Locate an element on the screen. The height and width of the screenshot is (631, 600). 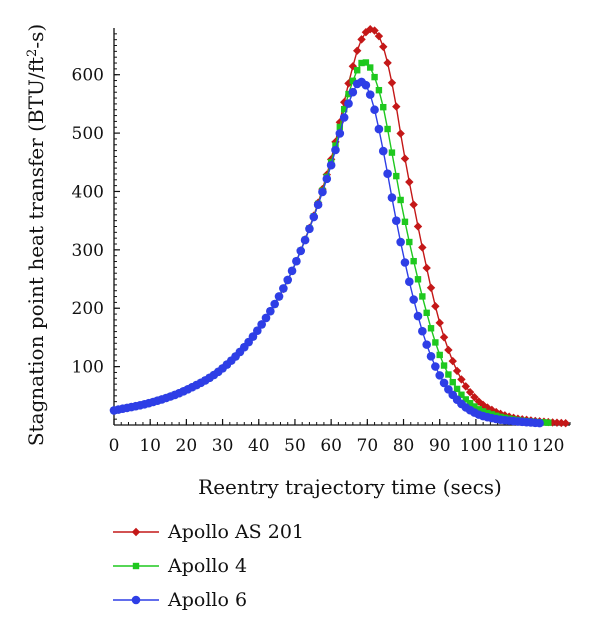
x-axis-label: Reentry trajectory time (secs) is located at coordinates (350, 487).